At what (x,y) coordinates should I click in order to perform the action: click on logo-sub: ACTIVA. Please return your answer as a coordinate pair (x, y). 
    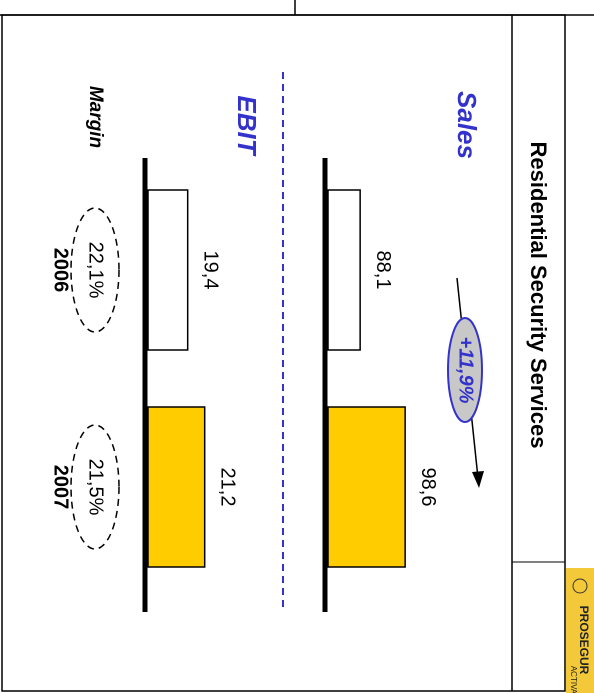
    Looking at the image, I should click on (573, 679).